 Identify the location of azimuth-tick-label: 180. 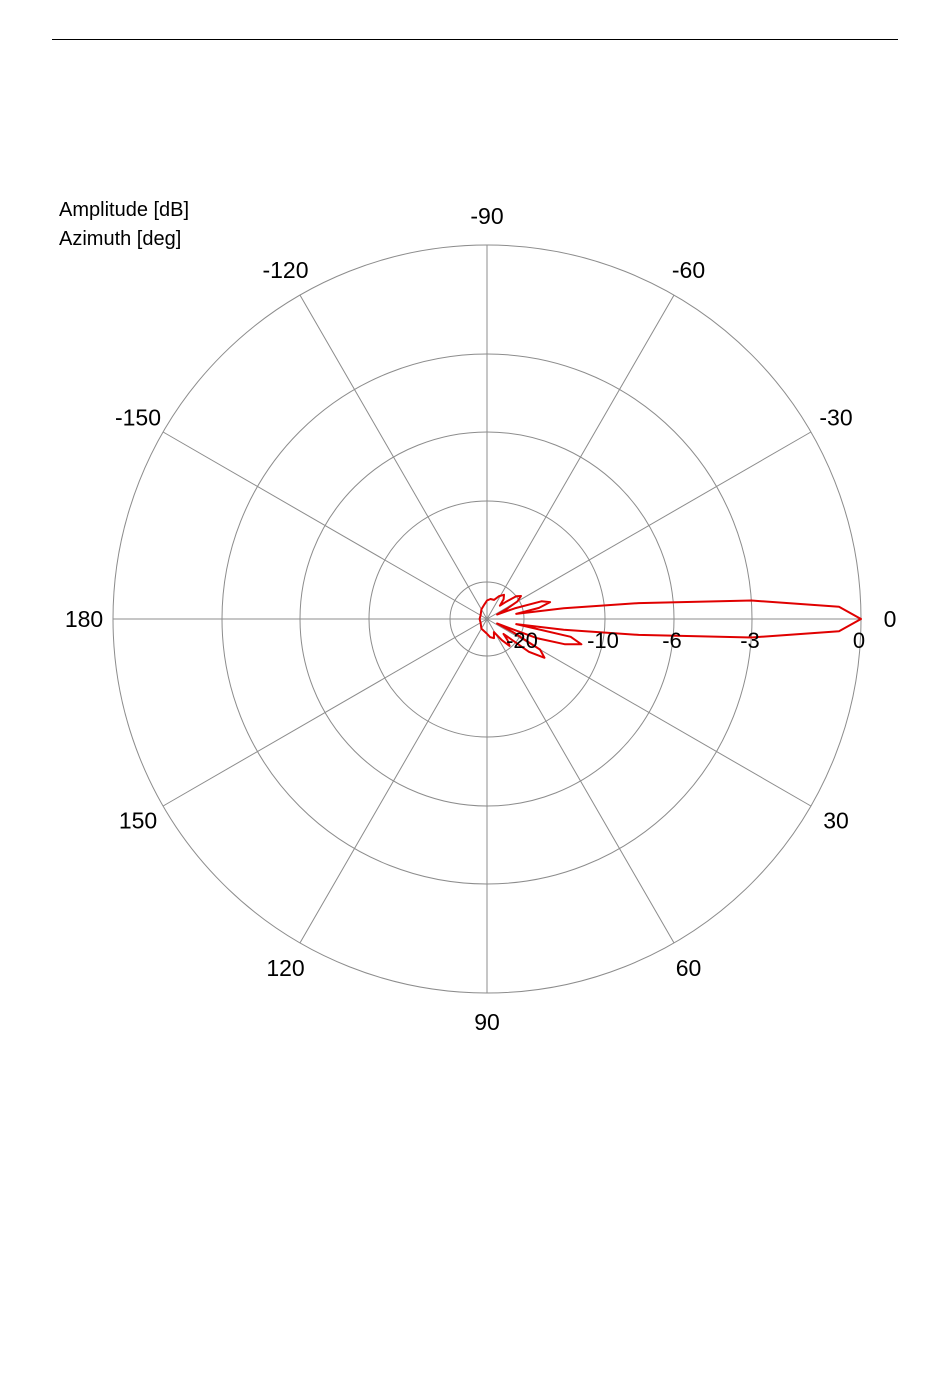
(84, 619).